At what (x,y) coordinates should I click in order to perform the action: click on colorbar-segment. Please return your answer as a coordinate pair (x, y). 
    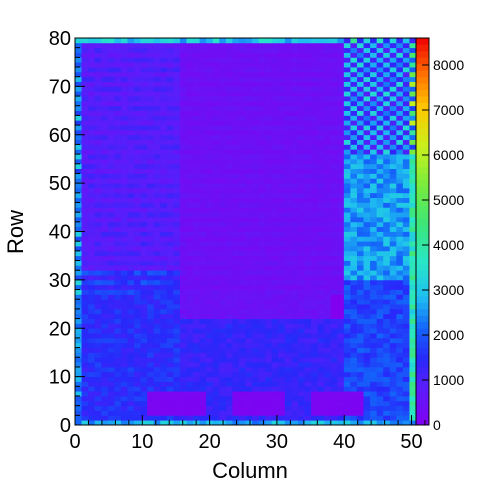
    Looking at the image, I should click on (422, 306).